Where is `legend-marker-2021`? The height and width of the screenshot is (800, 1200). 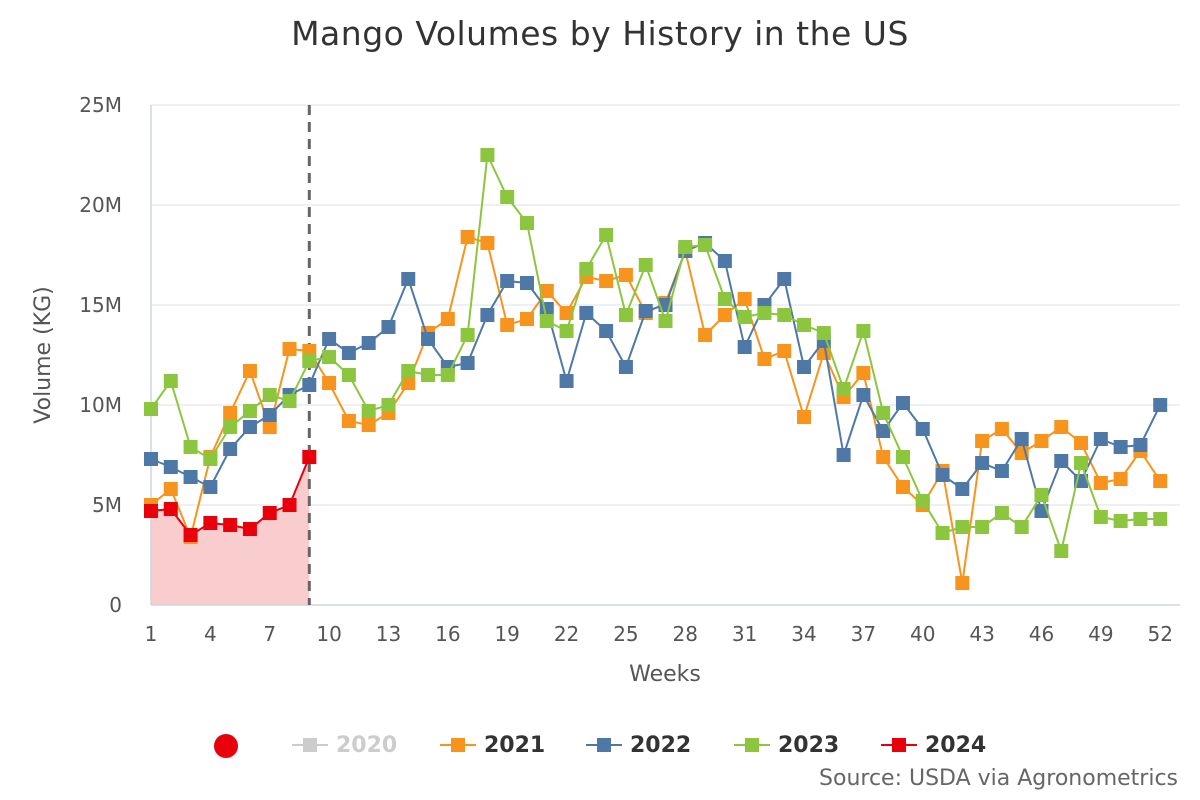
legend-marker-2021 is located at coordinates (458, 745).